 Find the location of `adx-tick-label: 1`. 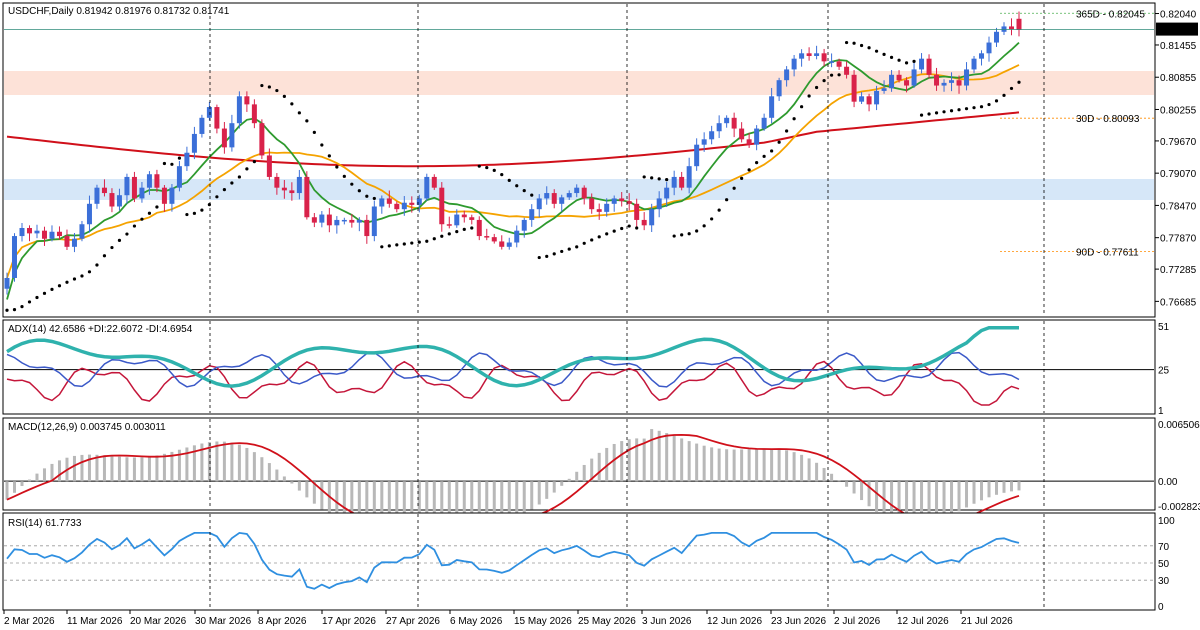

adx-tick-label: 1 is located at coordinates (1161, 411).